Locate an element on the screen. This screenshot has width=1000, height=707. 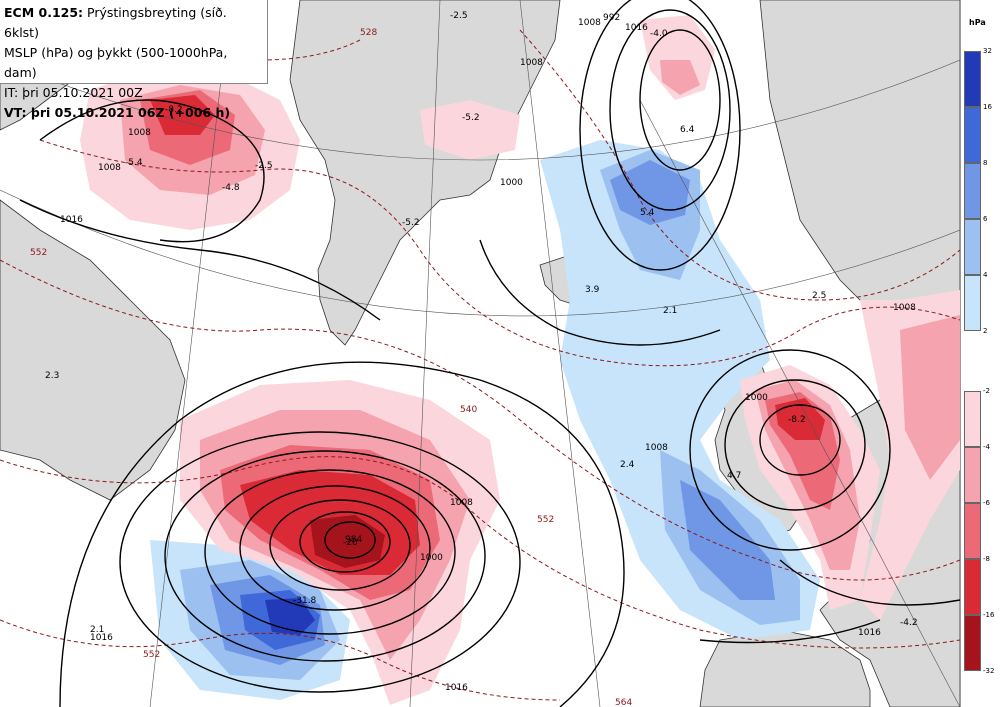
legend-tick-label: 2 is located at coordinates (985, 331).